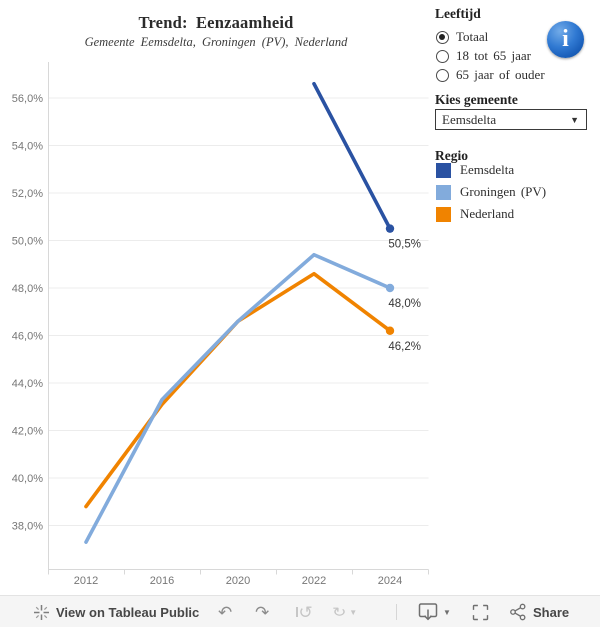 The width and height of the screenshot is (600, 628). I want to click on y-tick-label: 56,0%, so click(27, 99).